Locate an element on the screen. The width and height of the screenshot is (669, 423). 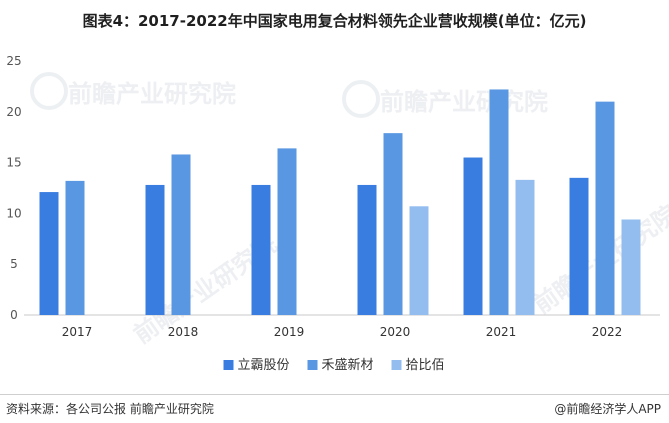
brand-text: @前瞻经济学人APP is located at coordinates (607, 409).